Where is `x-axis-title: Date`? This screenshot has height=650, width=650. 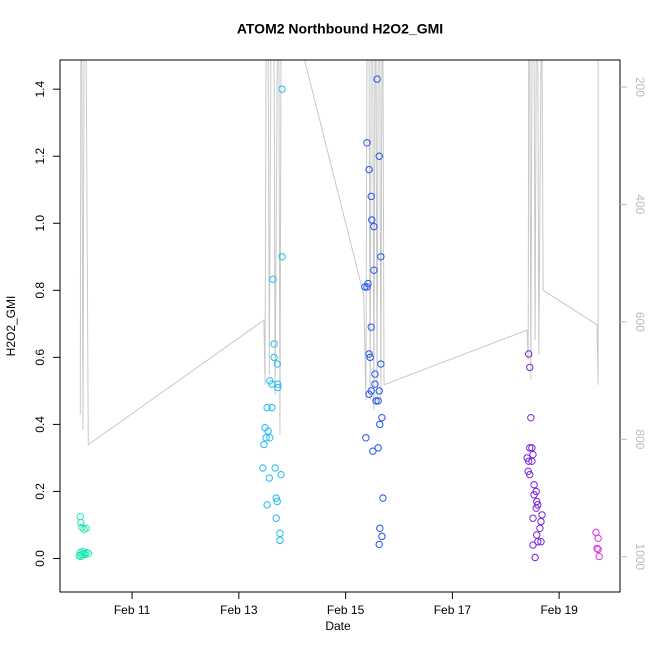 x-axis-title: Date is located at coordinates (338, 626).